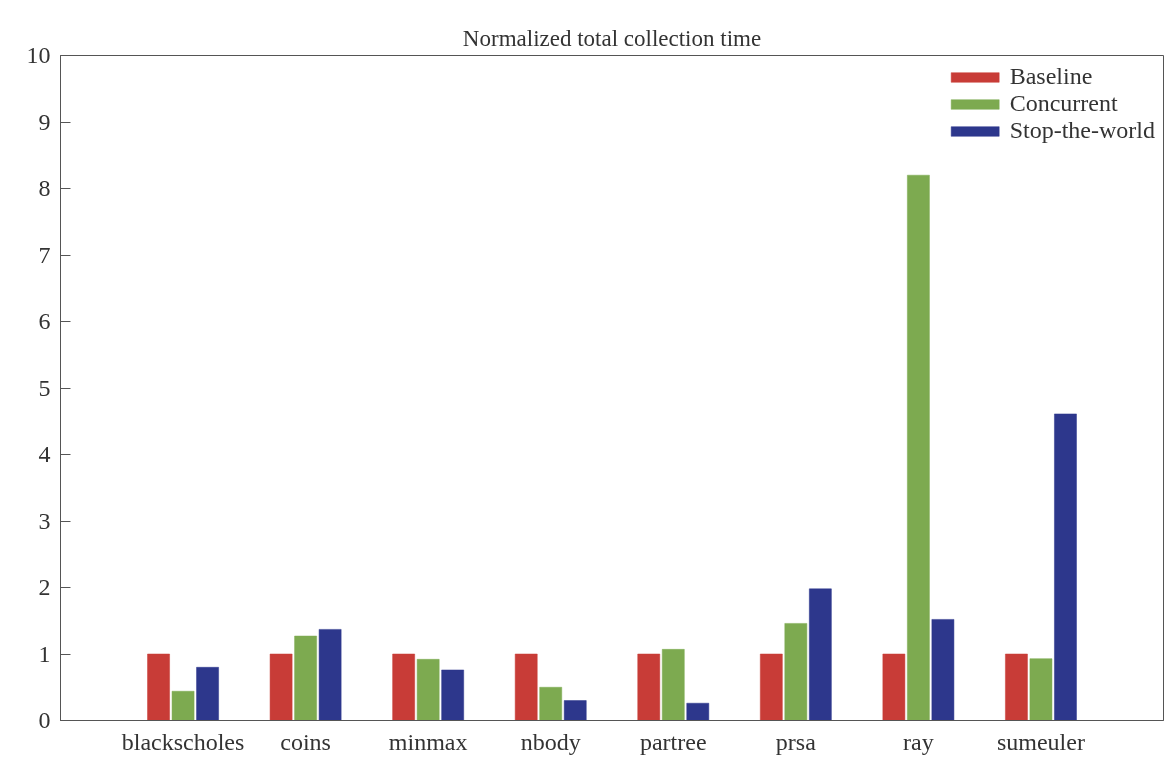 The height and width of the screenshot is (761, 1175). I want to click on y-tick-label: 4, so click(44, 454).